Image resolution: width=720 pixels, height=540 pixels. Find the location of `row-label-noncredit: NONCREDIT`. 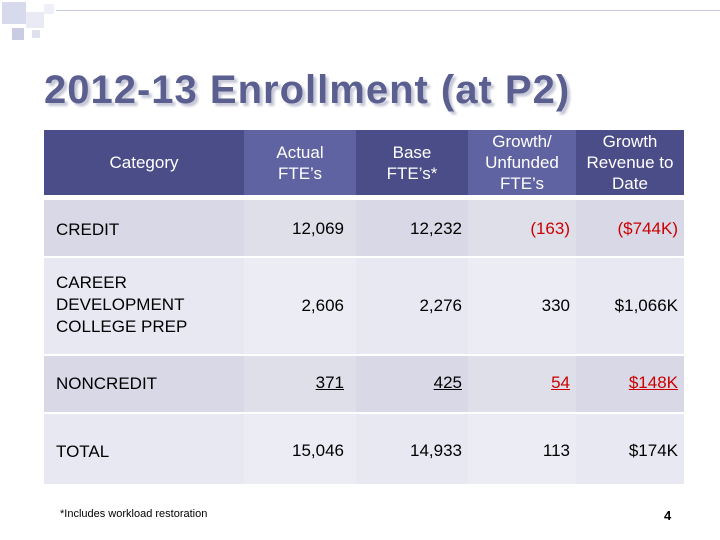

row-label-noncredit: NONCREDIT is located at coordinates (107, 383).